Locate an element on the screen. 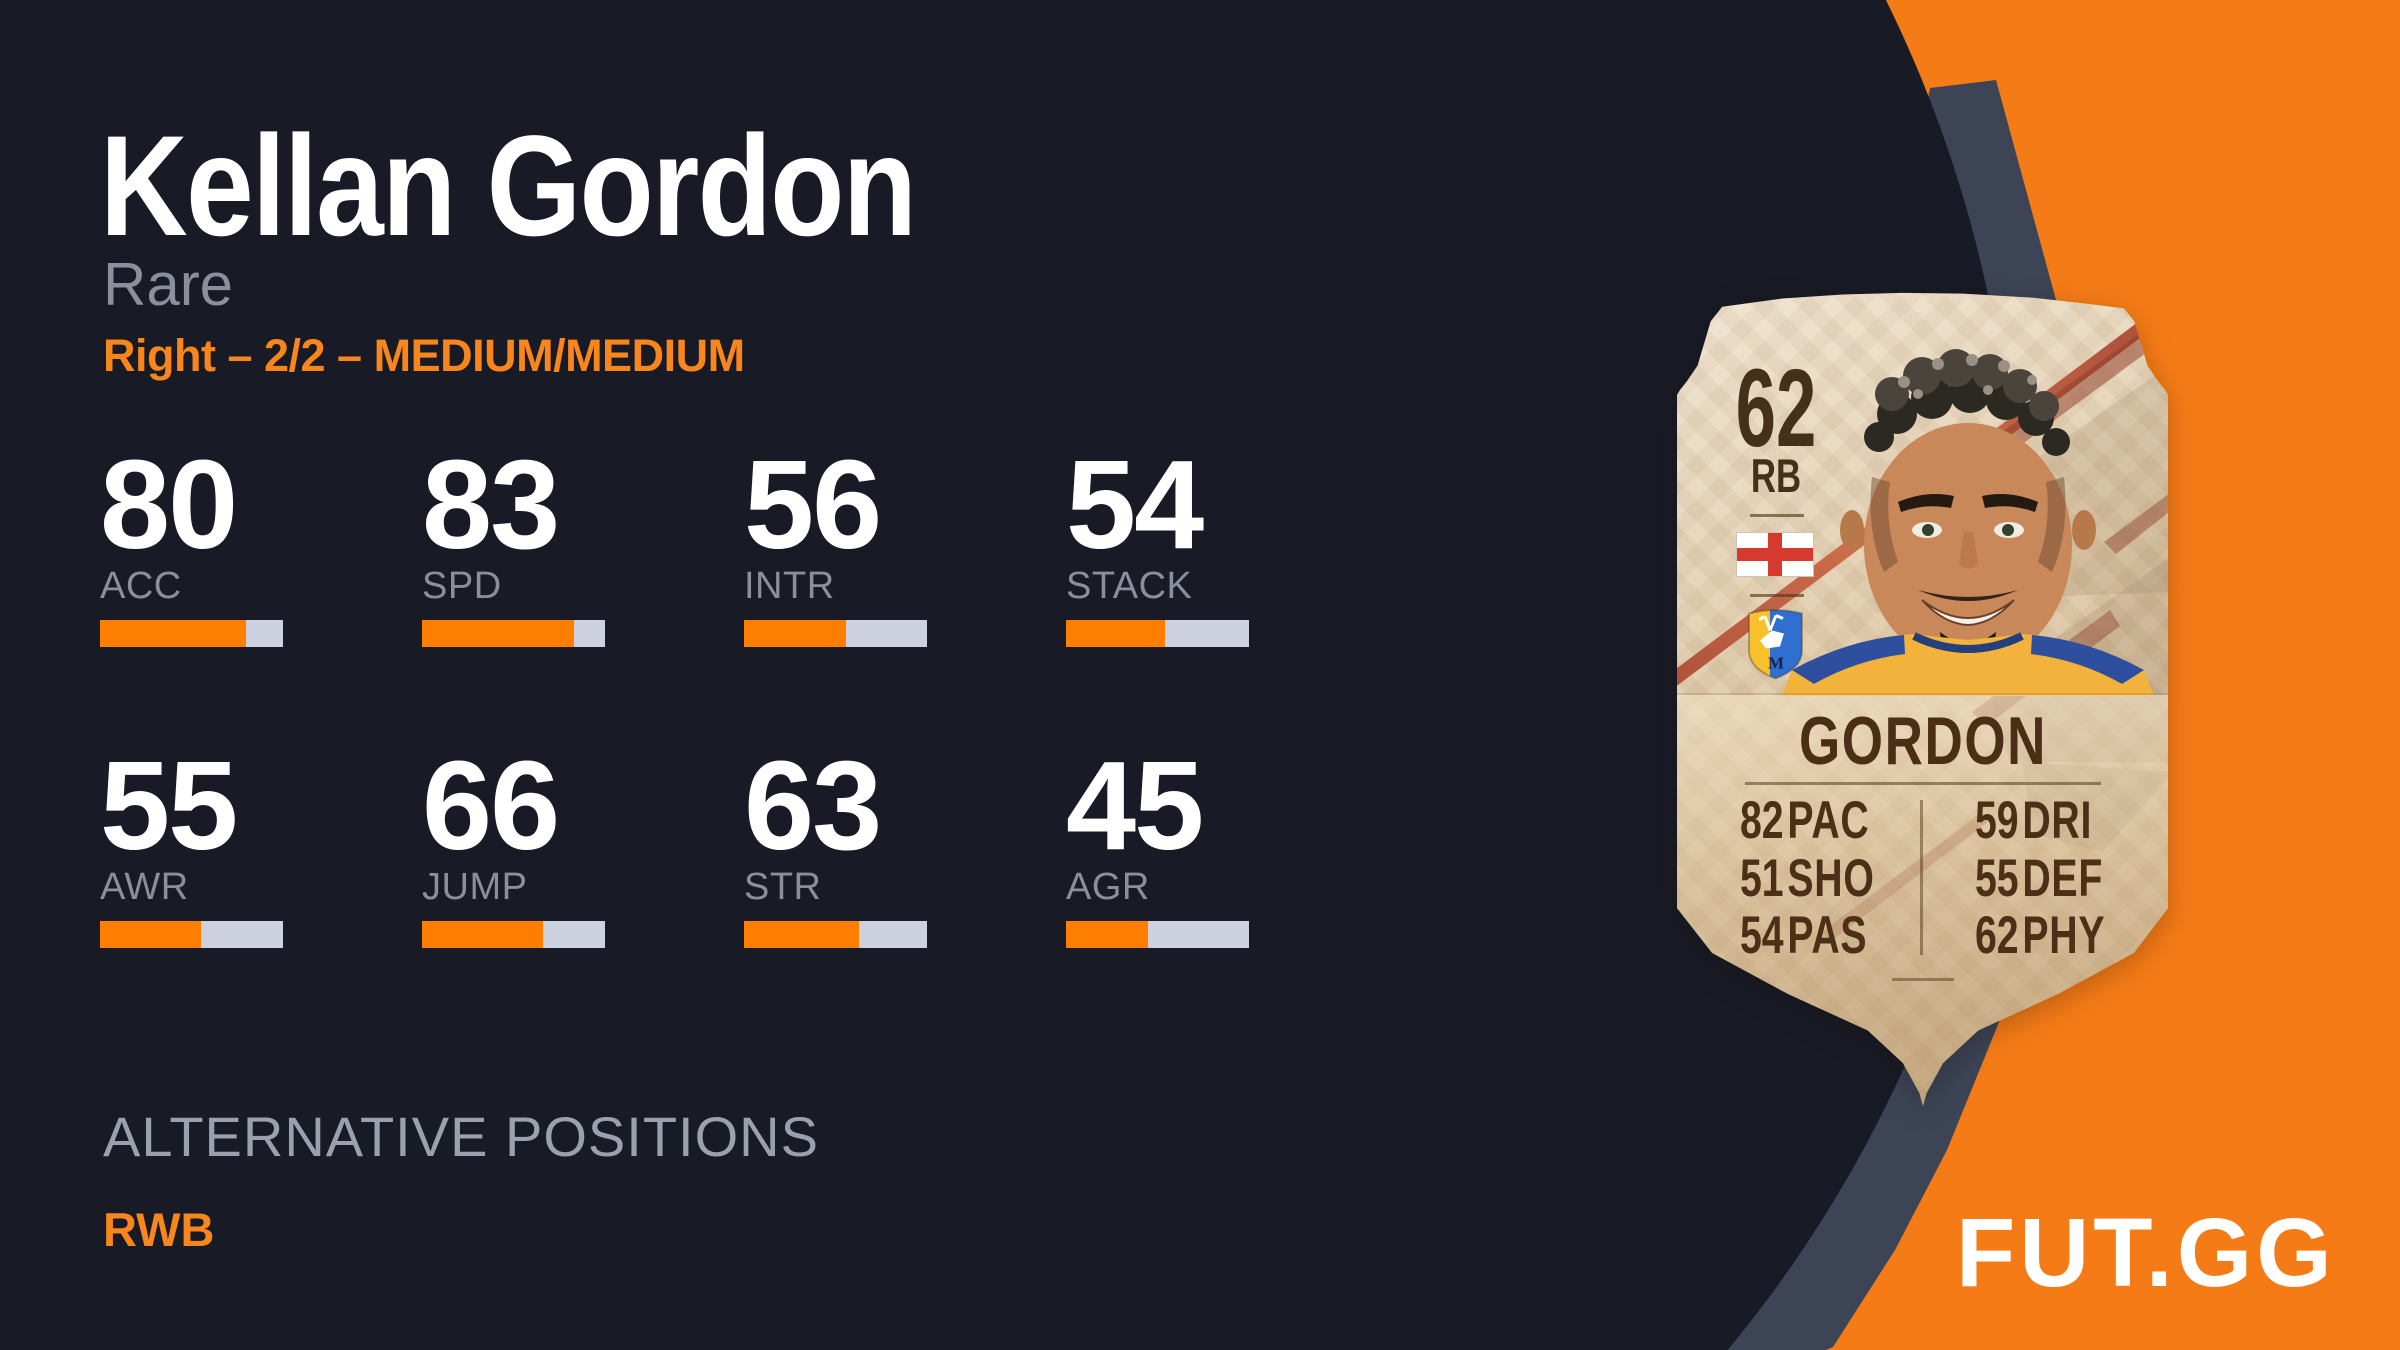  card-stats-divider is located at coordinates (1921, 877).